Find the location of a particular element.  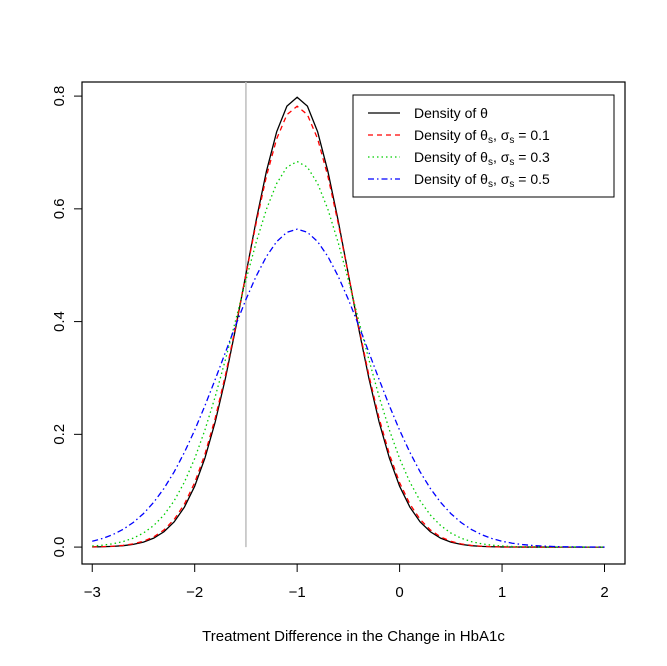

x-tick-label: 1 is located at coordinates (502, 592).